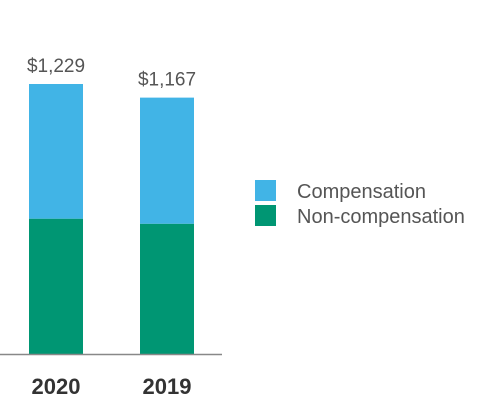  I want to click on total-label-2019: $1,167, so click(167, 80).